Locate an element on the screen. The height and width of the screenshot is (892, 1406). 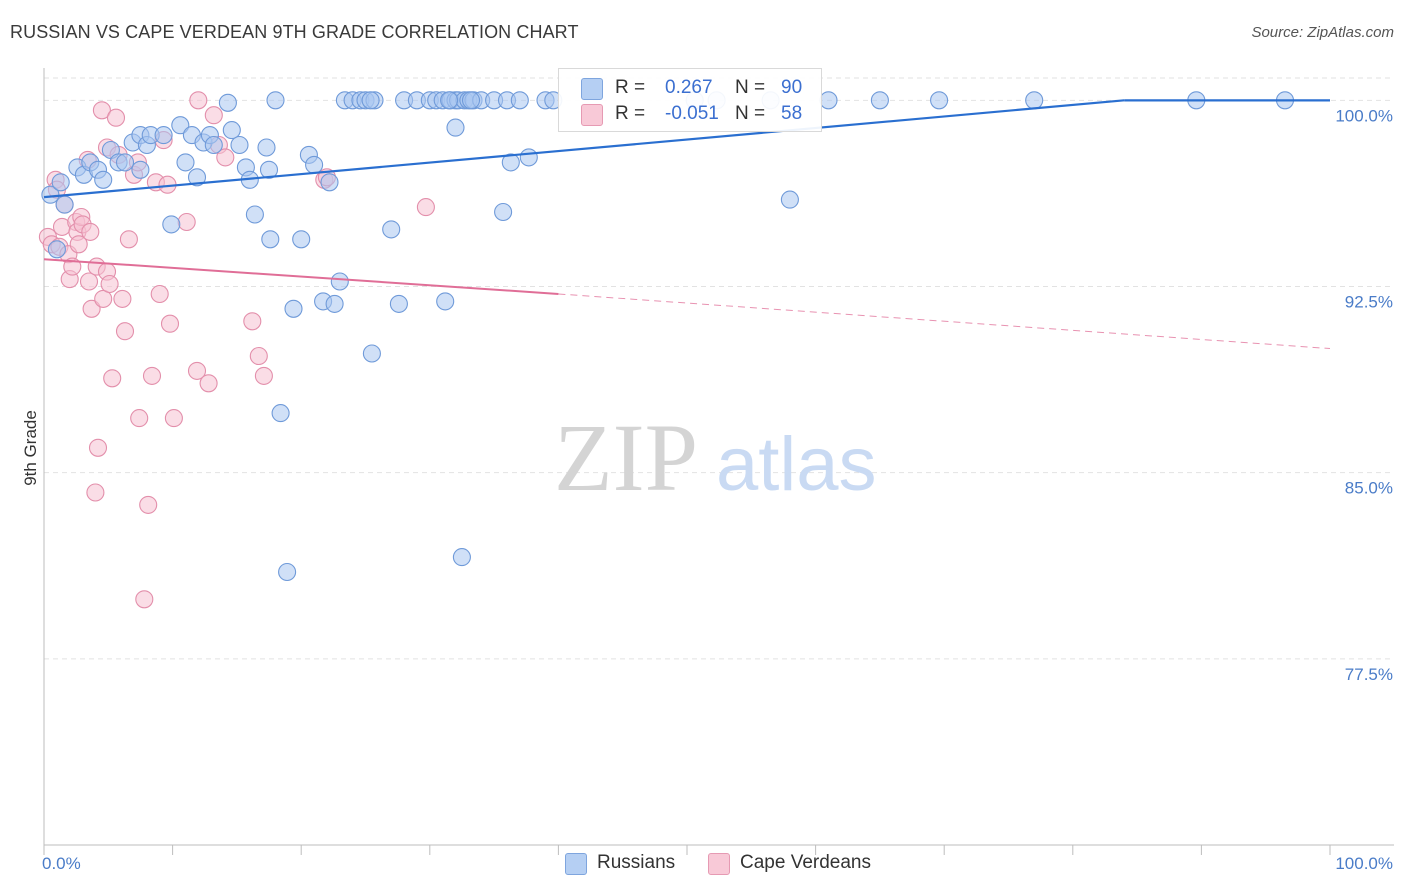
legend-label: Russians is located at coordinates (636, 862).